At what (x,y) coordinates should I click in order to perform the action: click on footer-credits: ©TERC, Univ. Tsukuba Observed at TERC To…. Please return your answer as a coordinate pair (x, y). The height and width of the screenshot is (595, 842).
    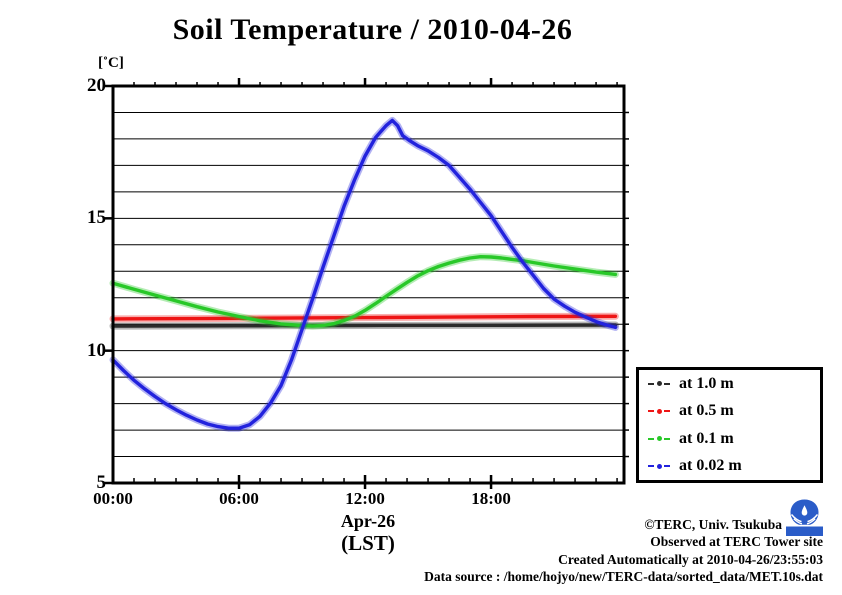
    Looking at the image, I should click on (543, 550).